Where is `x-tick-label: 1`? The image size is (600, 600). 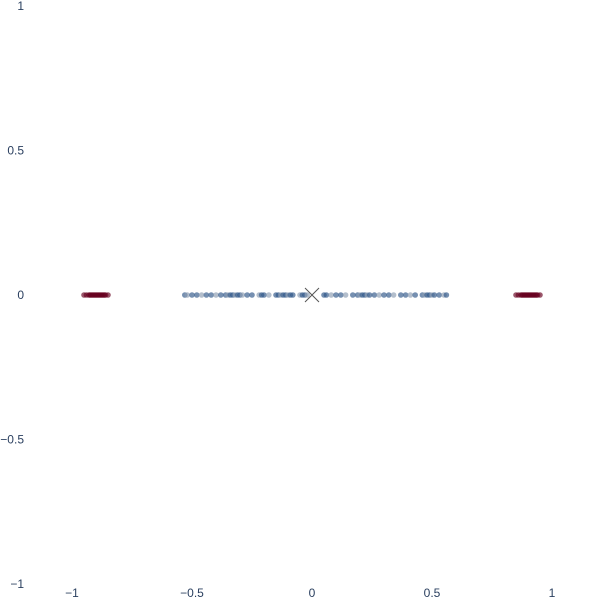 x-tick-label: 1 is located at coordinates (552, 593).